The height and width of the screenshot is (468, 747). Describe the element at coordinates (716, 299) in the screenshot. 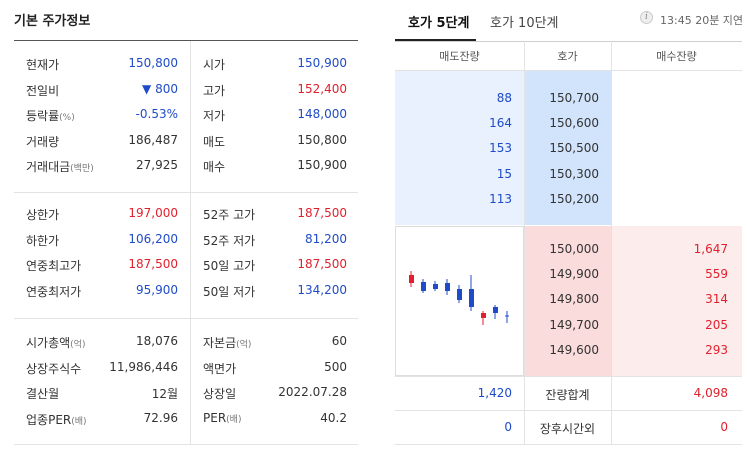

I see `bid-qty: 314` at that location.